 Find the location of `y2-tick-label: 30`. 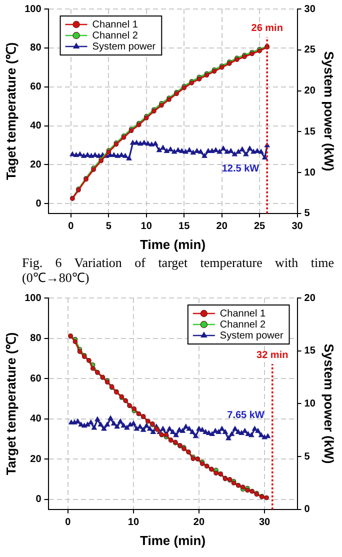

y2-tick-label: 30 is located at coordinates (310, 9).